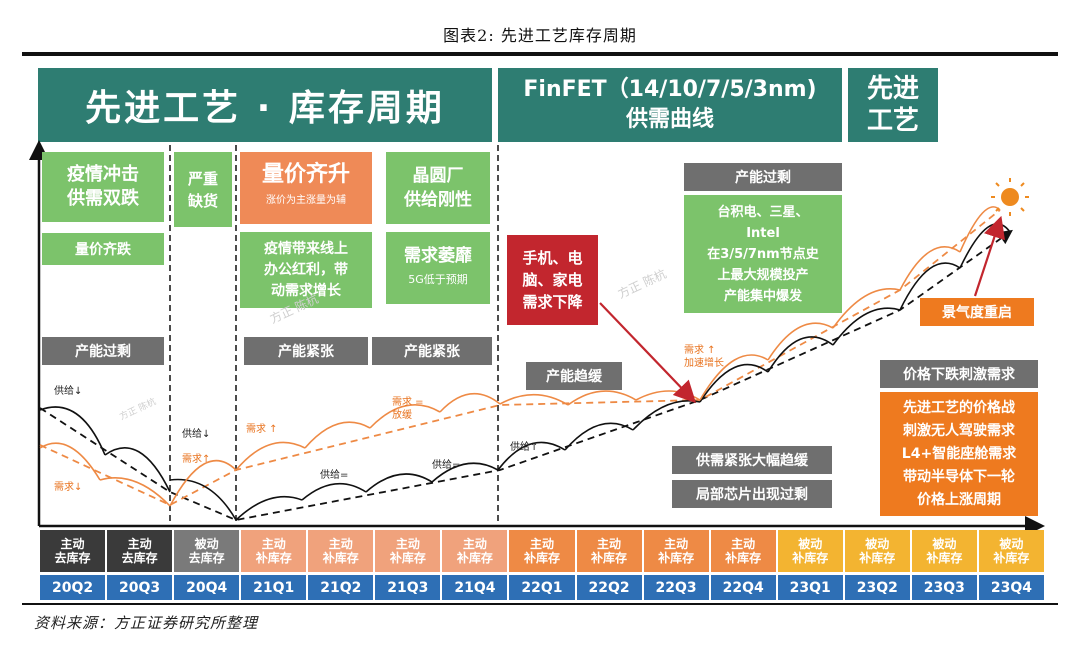  I want to click on label-demand-up-3-line1: 需求 ↑, so click(700, 350).